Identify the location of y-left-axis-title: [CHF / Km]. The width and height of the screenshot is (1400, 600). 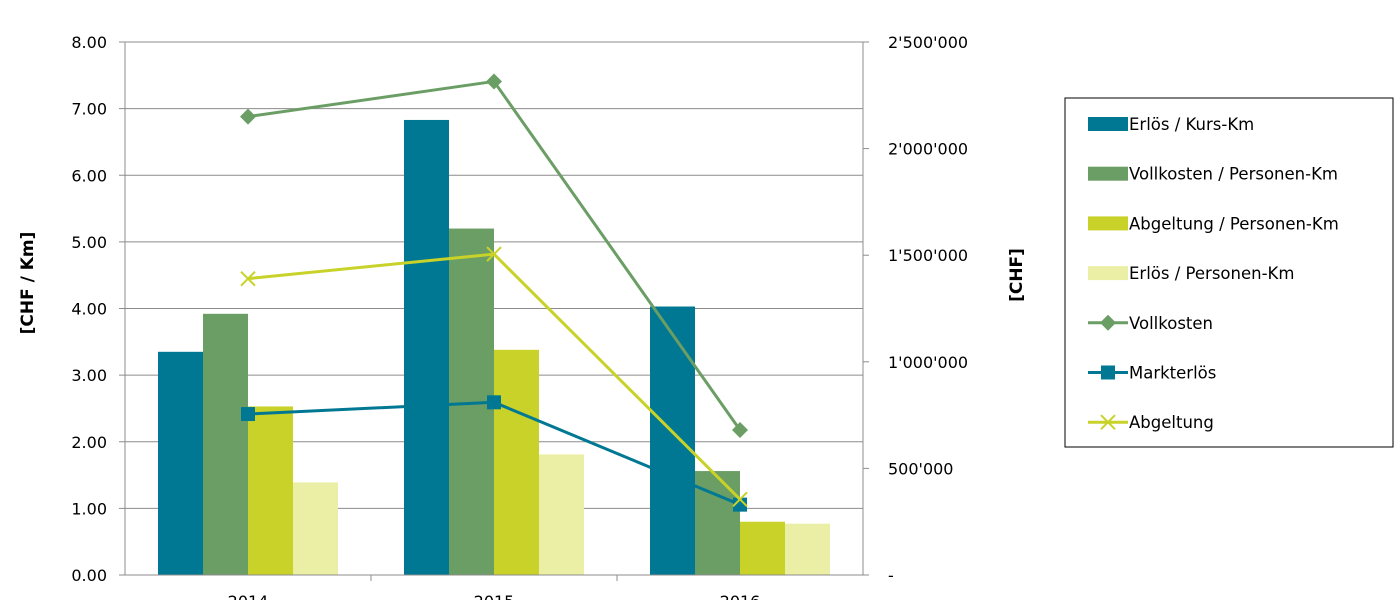
(28, 283).